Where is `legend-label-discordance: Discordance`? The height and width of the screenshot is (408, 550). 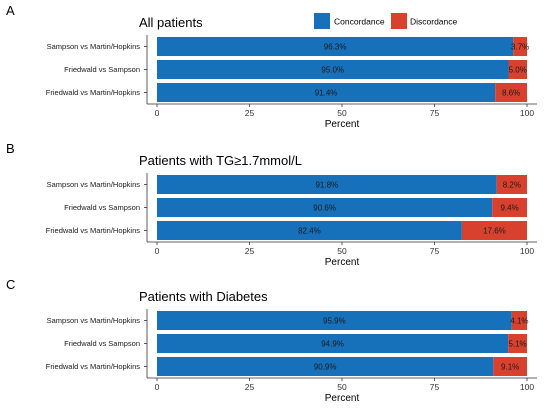
legend-label-discordance: Discordance is located at coordinates (434, 22).